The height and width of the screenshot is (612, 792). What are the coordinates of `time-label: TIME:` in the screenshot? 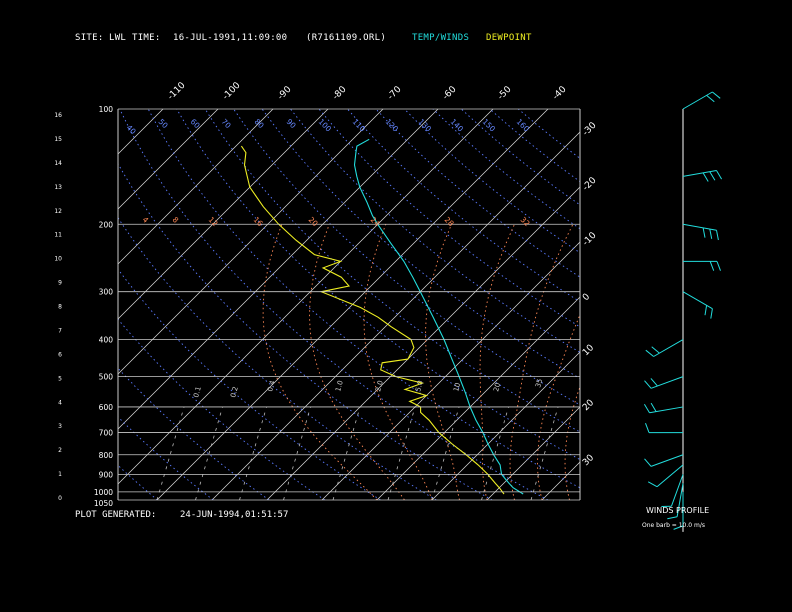 It's located at (146, 38).